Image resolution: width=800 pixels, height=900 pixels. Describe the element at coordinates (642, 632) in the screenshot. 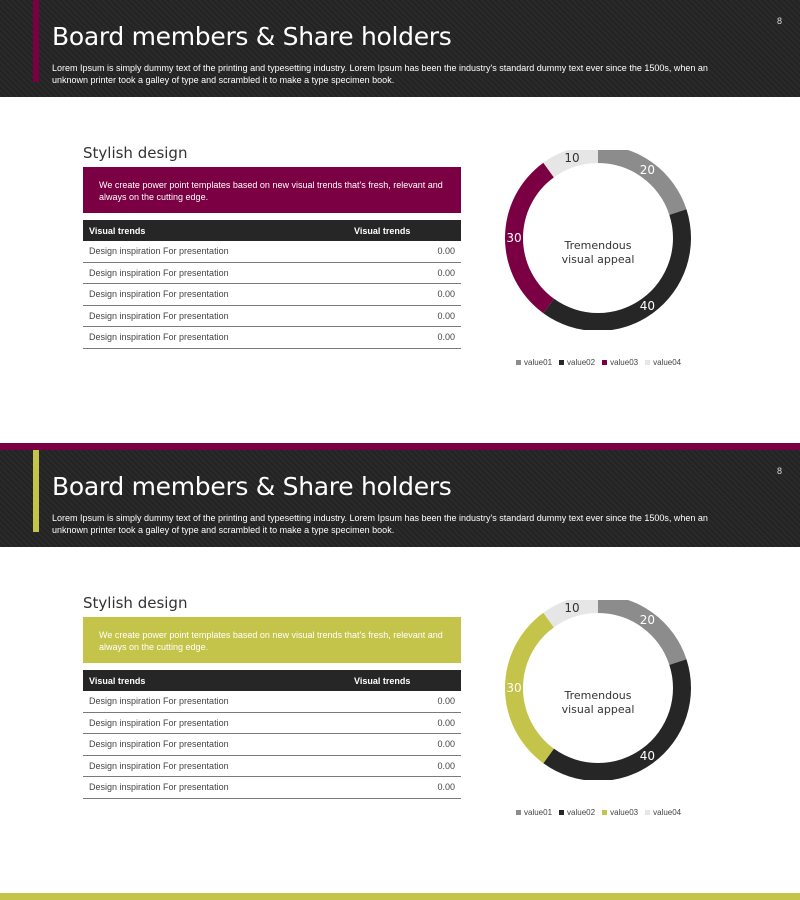

I see `donut-slice-value01` at that location.